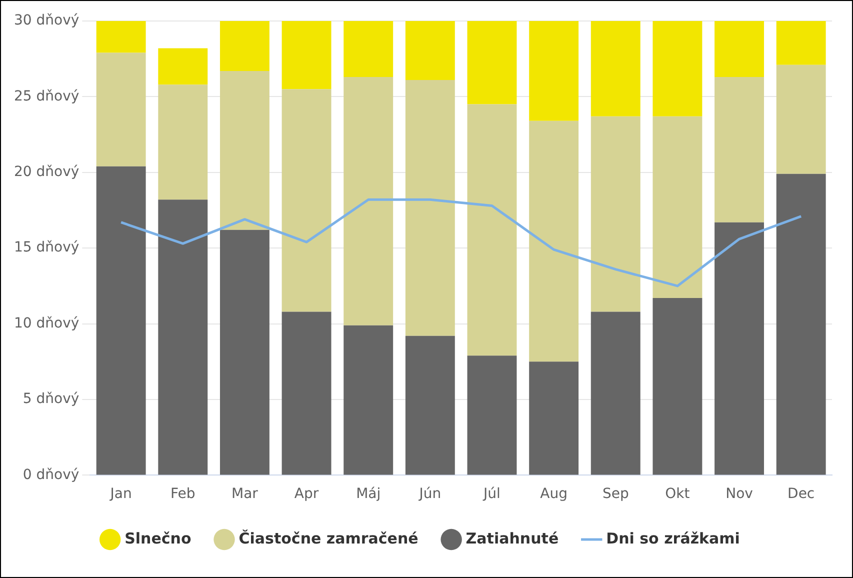  I want to click on y-tick-label: 0 dňový, so click(51, 474).